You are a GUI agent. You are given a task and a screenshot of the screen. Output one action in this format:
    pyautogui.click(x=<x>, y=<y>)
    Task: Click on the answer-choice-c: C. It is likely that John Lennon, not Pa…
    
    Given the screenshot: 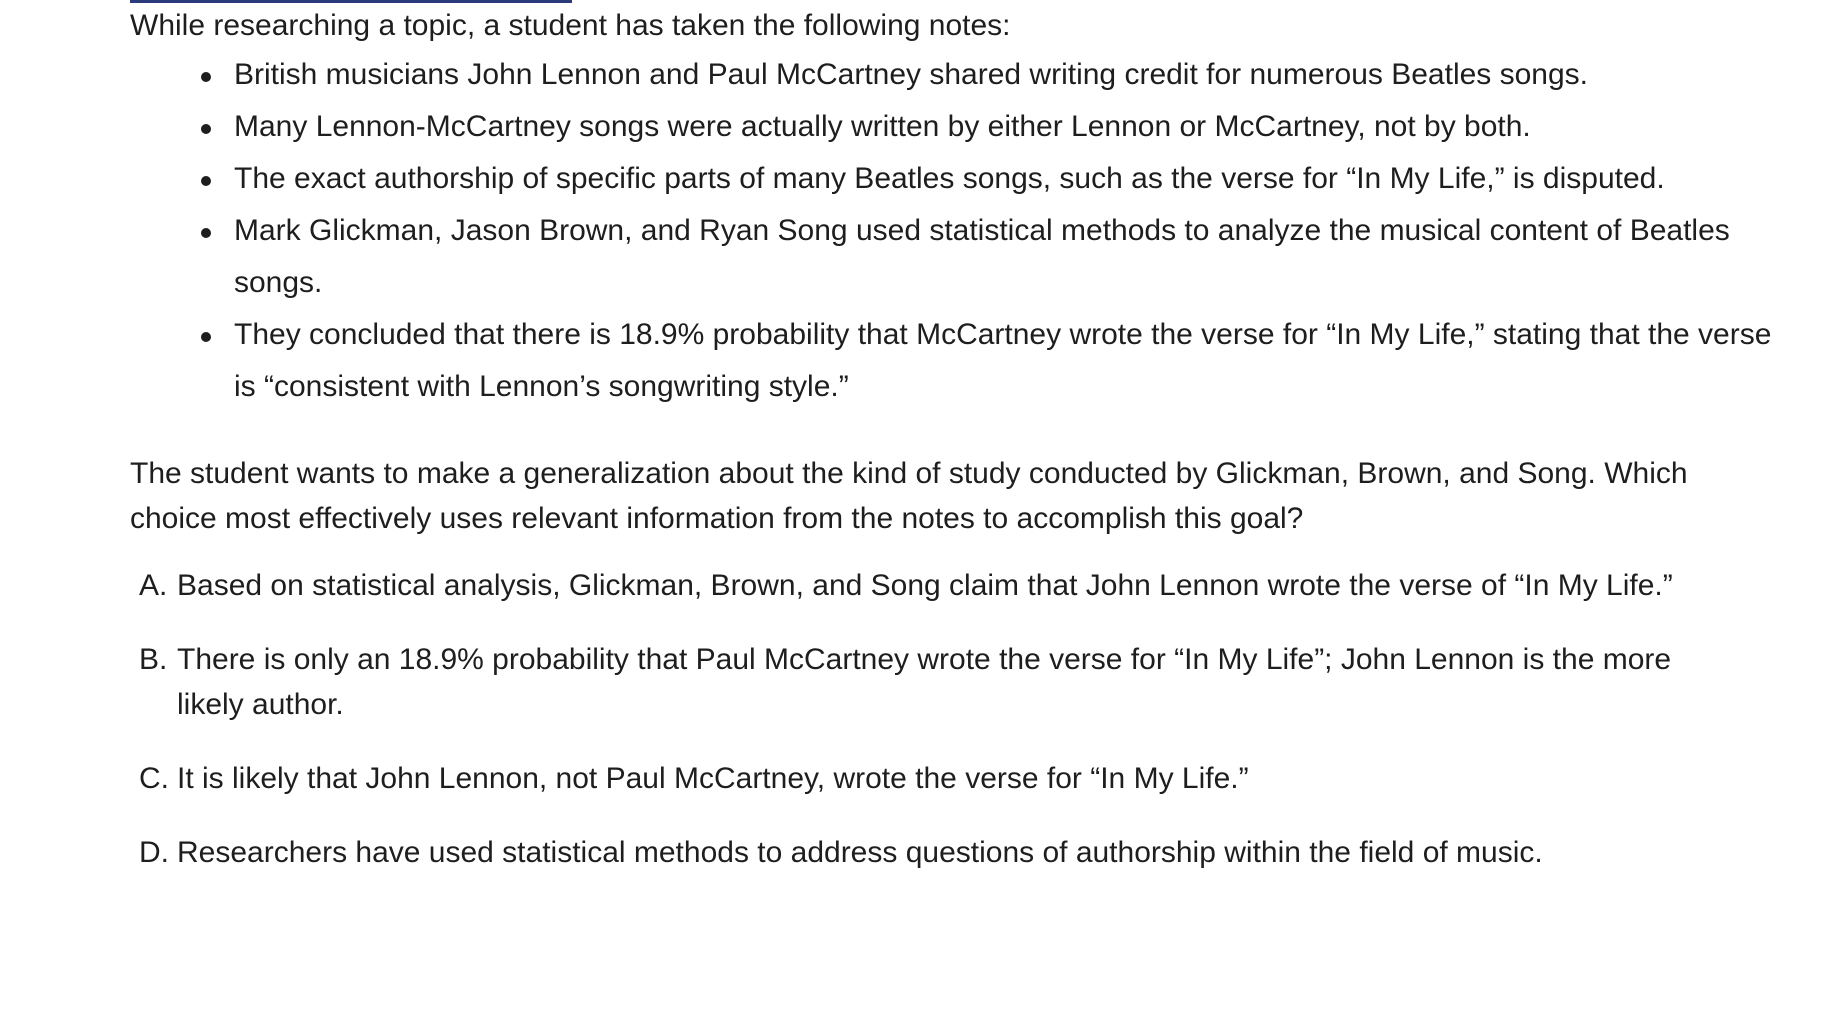 What is the action you would take?
    pyautogui.click(x=933, y=778)
    